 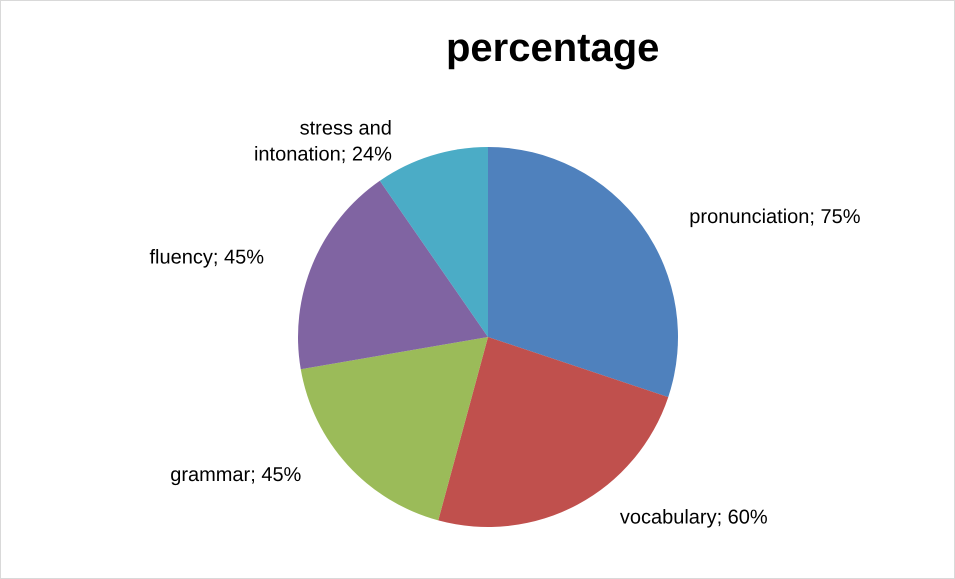 I want to click on slice-label: fluency; 45%, so click(x=206, y=257).